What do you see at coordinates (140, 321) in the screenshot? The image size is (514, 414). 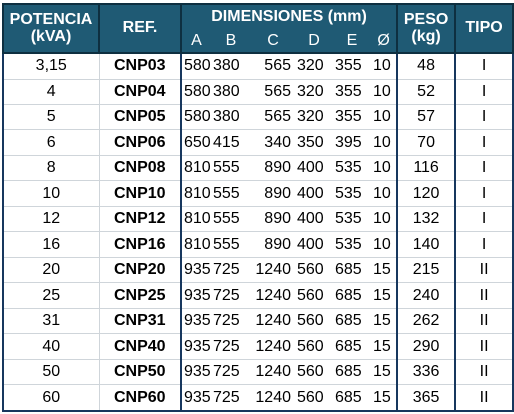 I see `cell-ref: CNP31` at bounding box center [140, 321].